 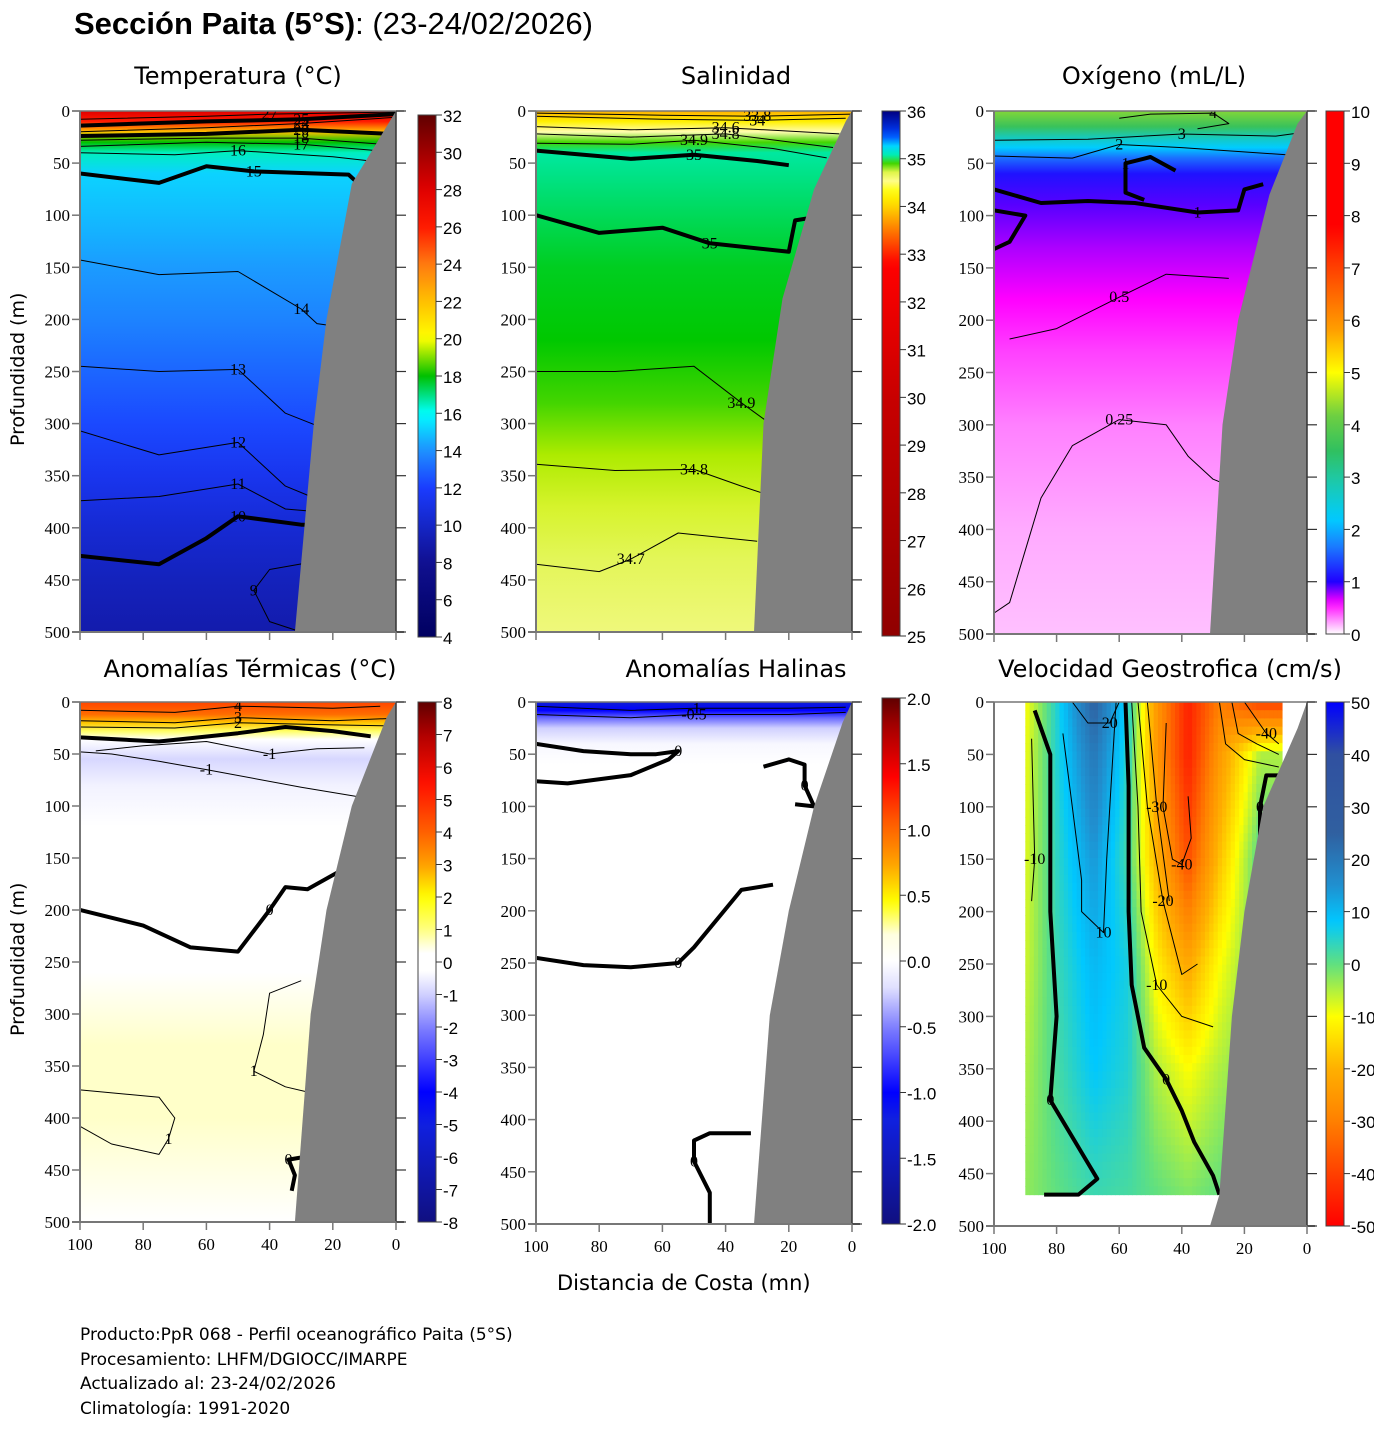 I want to click on colorbar-tick-label: 34, so click(x=916, y=207).